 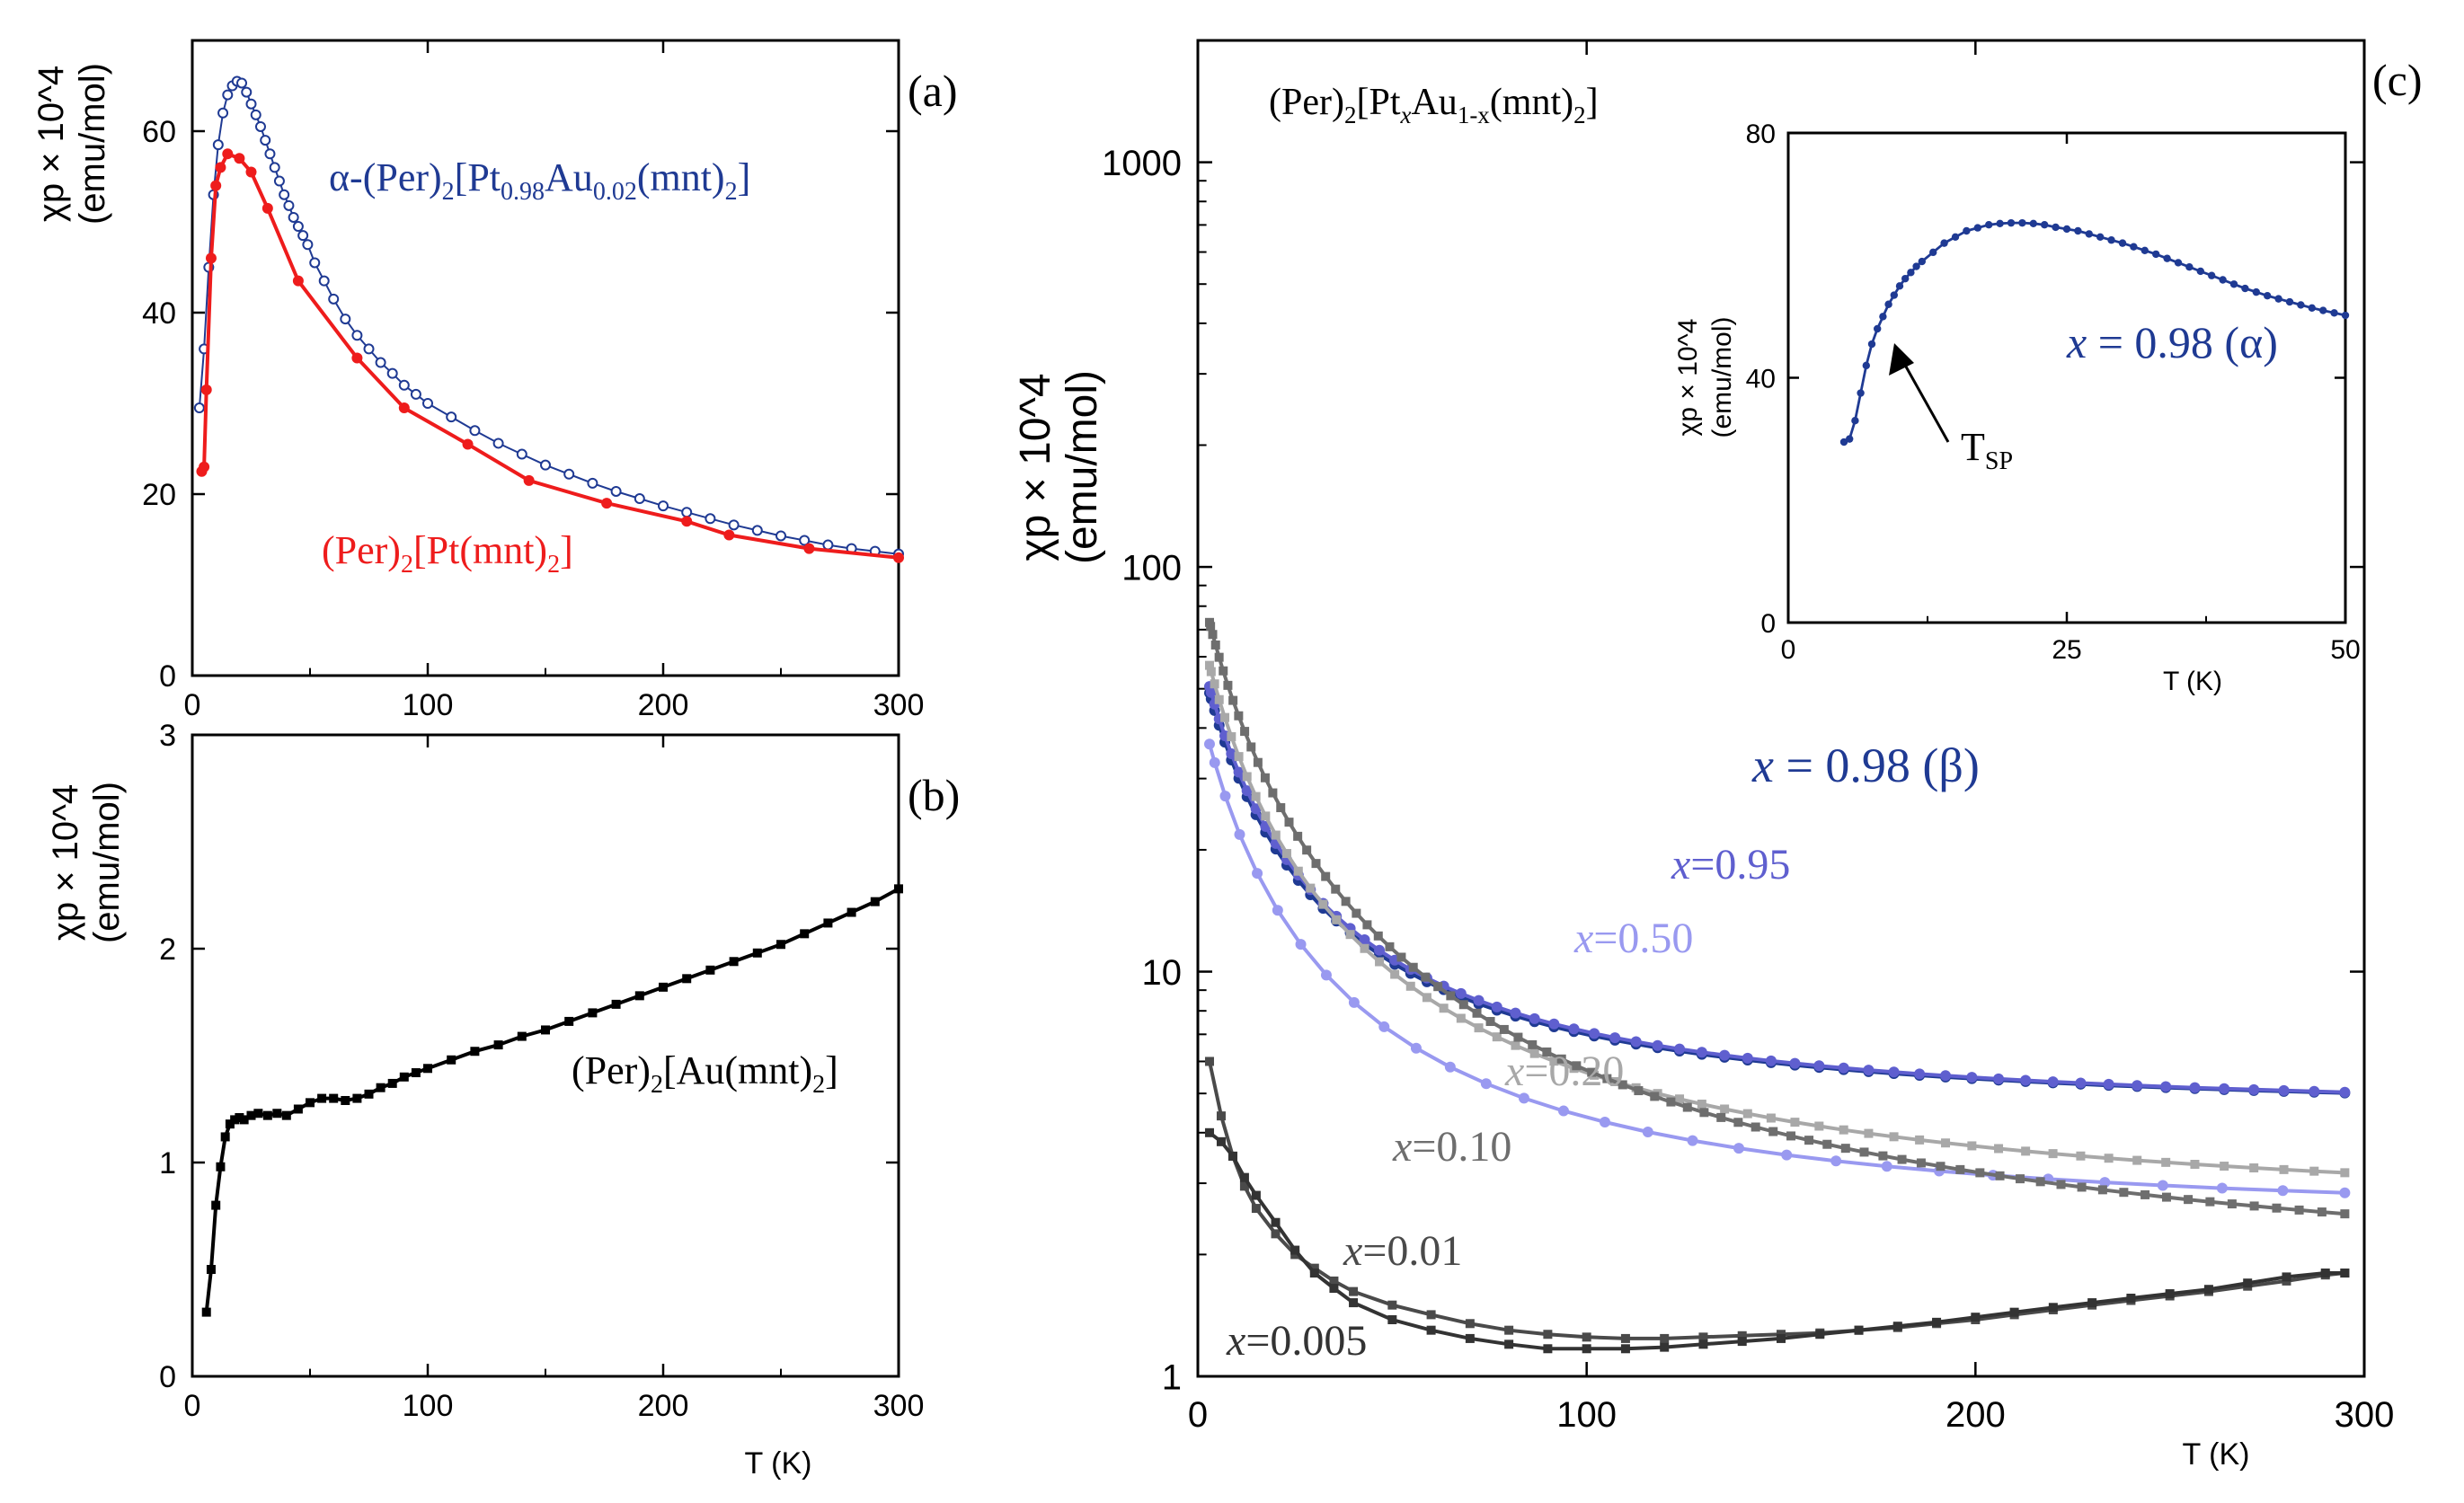 I want to click on panel-c-series-label: x=0.95, so click(x=1730, y=865).